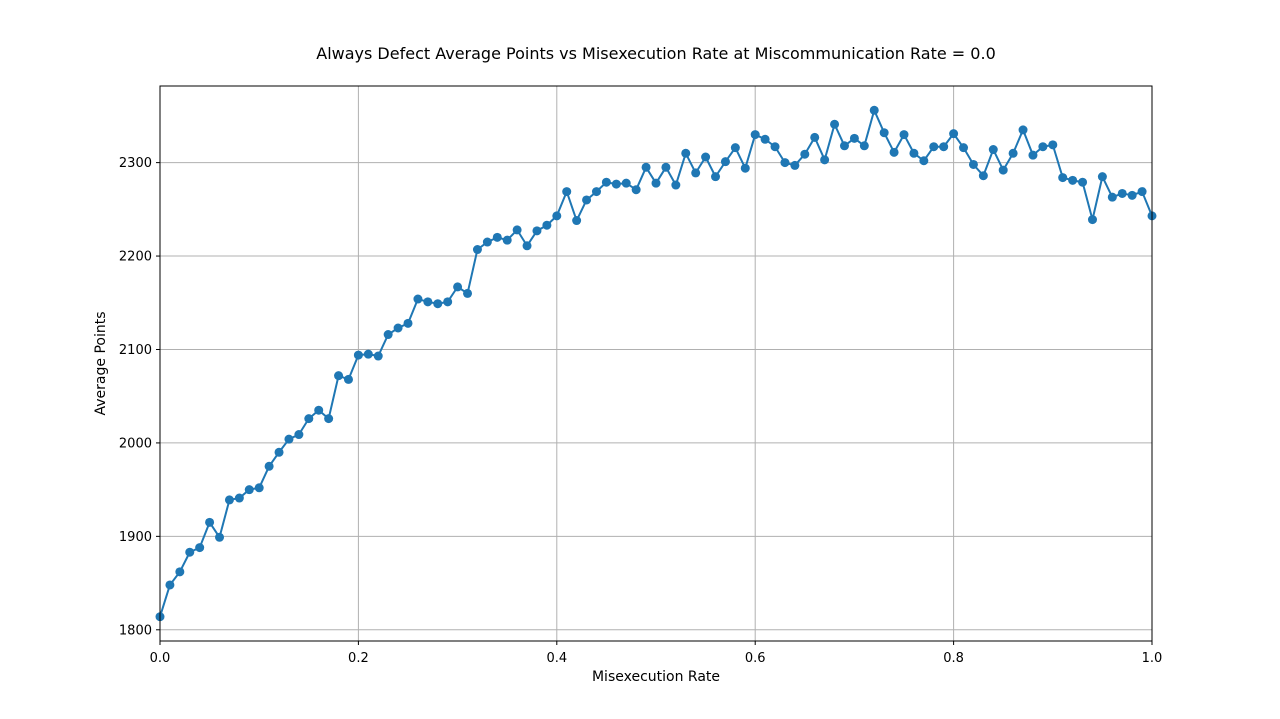  I want to click on y-tick-label: 1800, so click(135, 630).